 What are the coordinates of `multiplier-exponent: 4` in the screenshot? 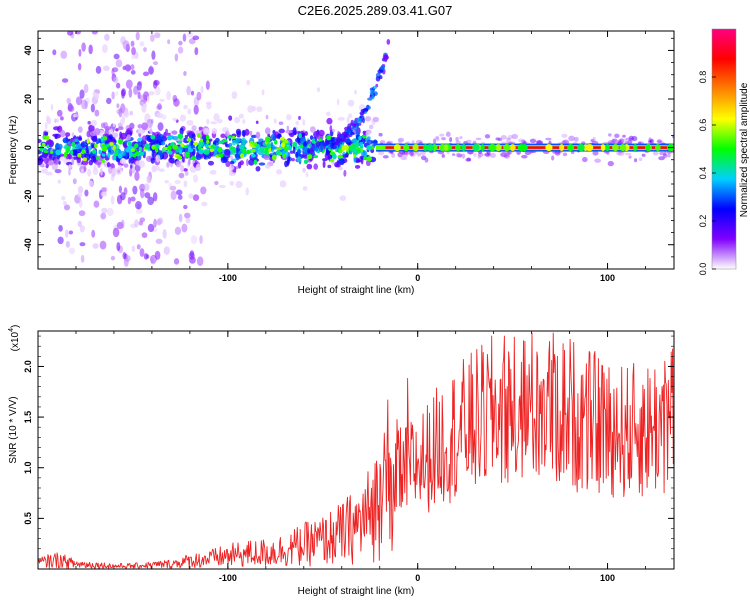 It's located at (11, 330).